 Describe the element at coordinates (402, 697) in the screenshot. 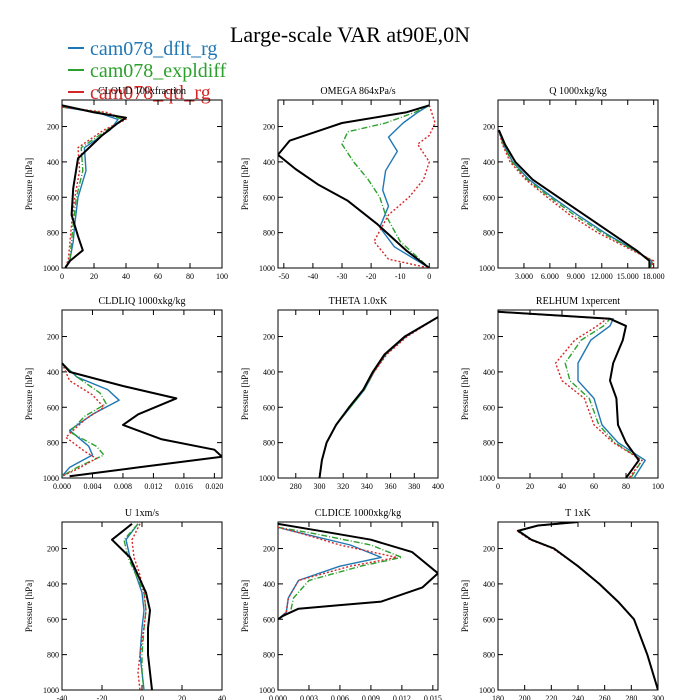

I see `x-tick-label: 0.012` at that location.